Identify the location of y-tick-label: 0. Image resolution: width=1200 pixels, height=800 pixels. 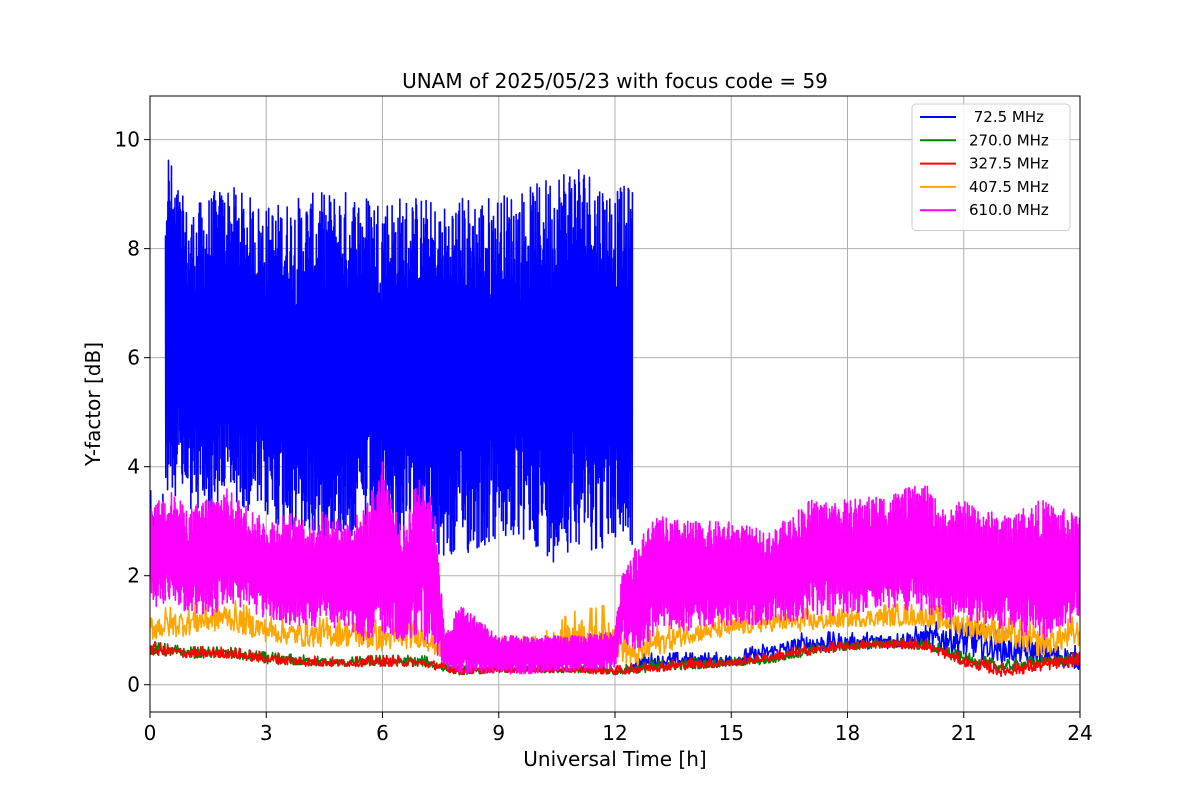
(133, 685).